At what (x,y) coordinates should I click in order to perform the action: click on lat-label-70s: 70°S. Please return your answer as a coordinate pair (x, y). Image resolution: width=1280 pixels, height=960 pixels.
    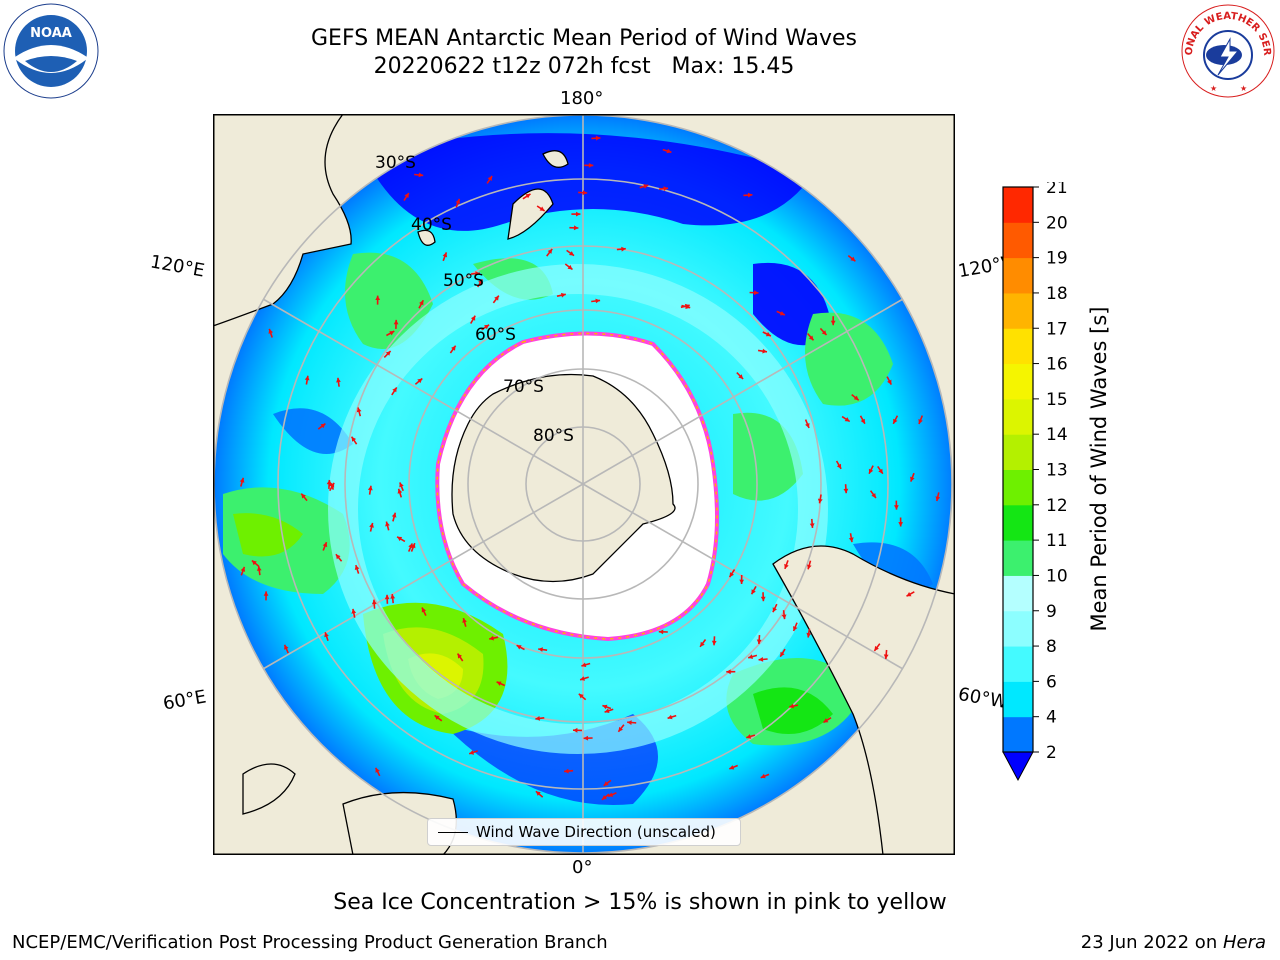
    Looking at the image, I should click on (523, 387).